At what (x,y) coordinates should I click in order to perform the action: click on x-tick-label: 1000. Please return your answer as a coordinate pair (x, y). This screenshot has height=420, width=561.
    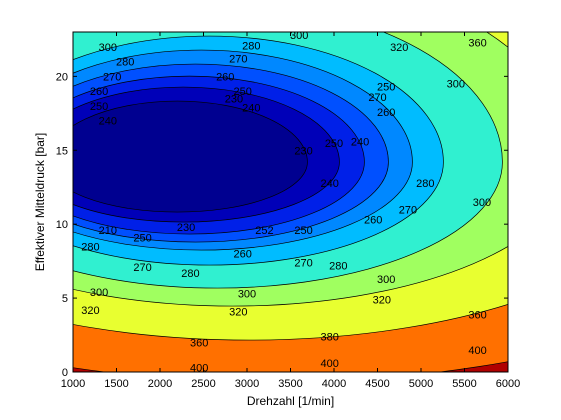
    Looking at the image, I should click on (73, 384).